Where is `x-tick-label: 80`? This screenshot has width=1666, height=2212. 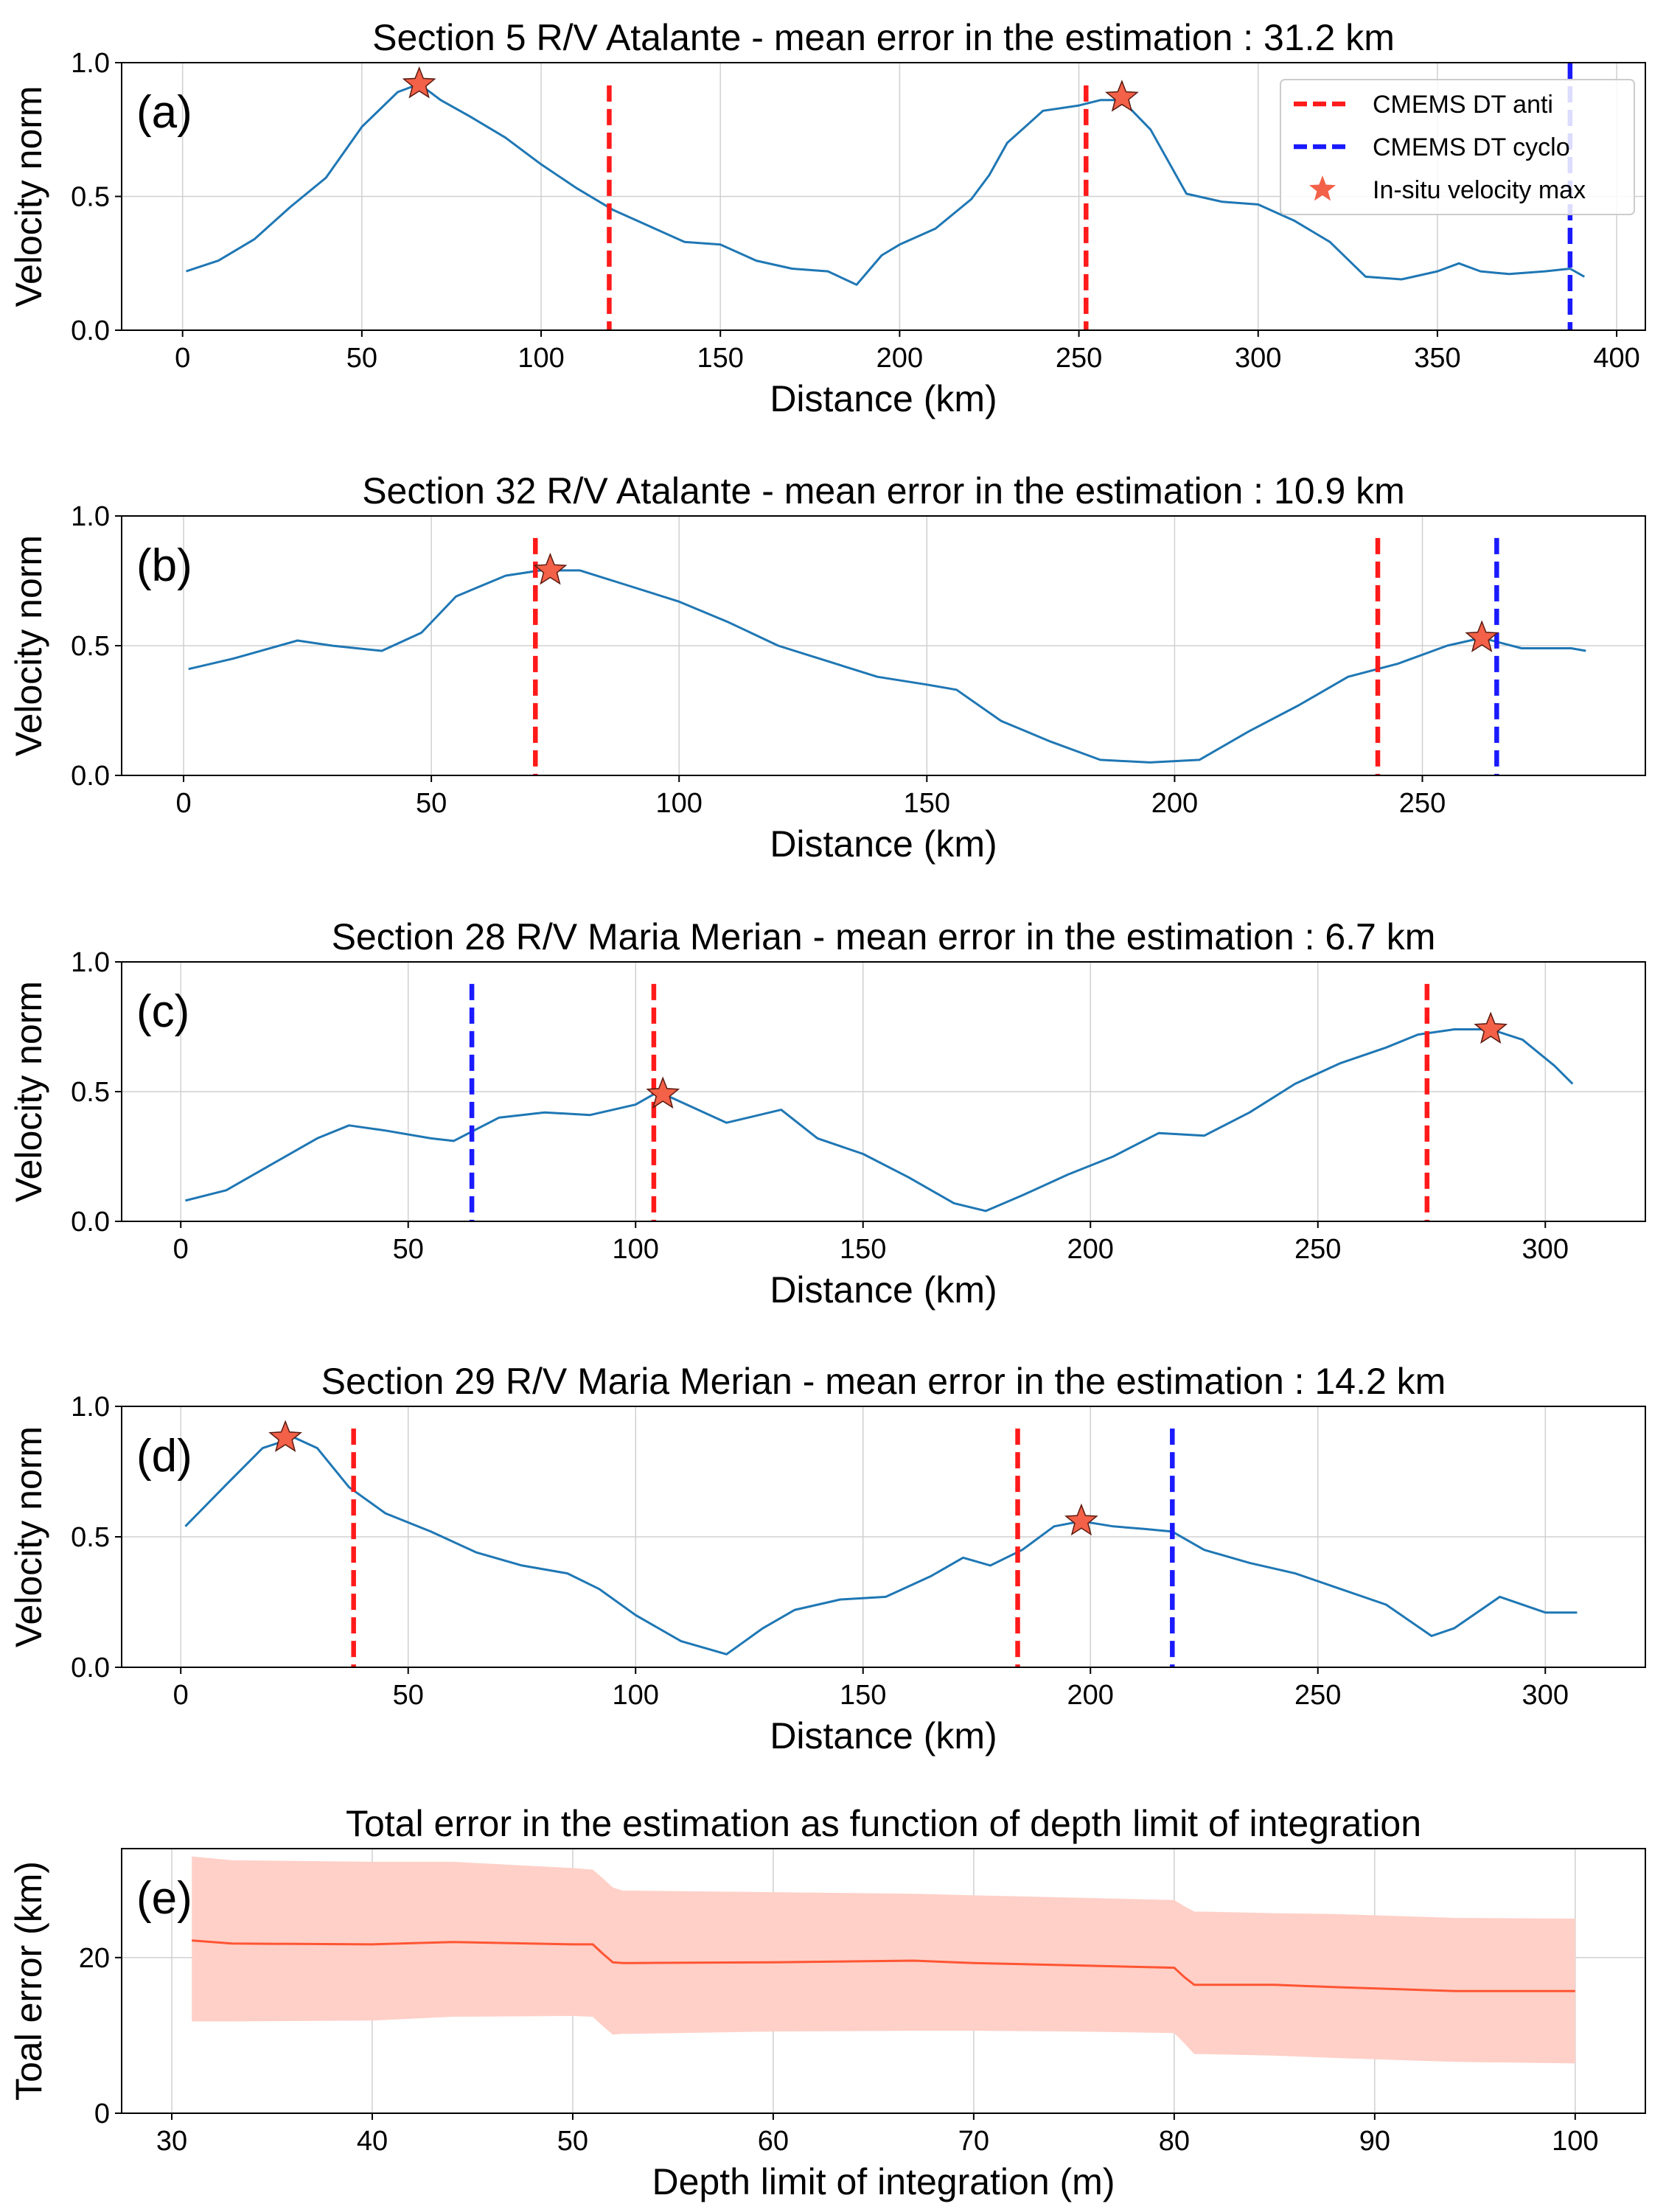
x-tick-label: 80 is located at coordinates (1174, 2141).